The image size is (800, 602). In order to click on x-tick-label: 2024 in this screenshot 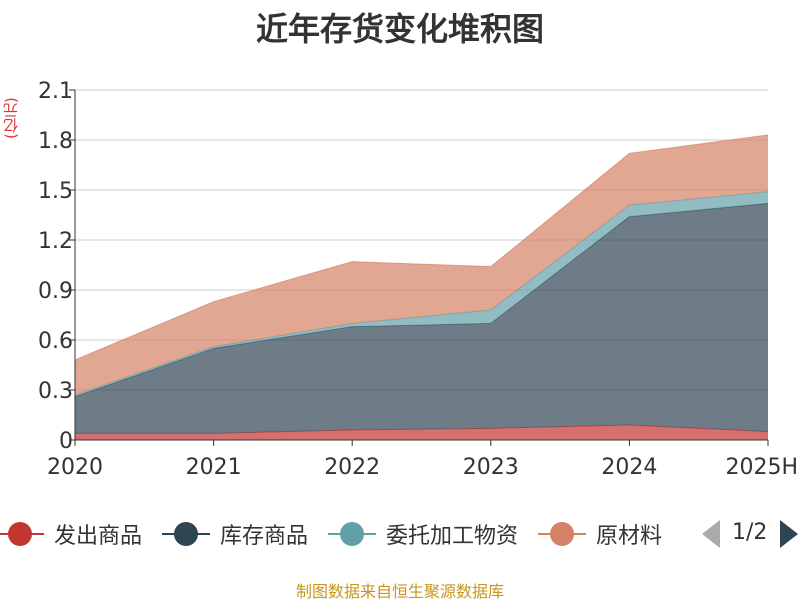, I will do `click(629, 467)`.